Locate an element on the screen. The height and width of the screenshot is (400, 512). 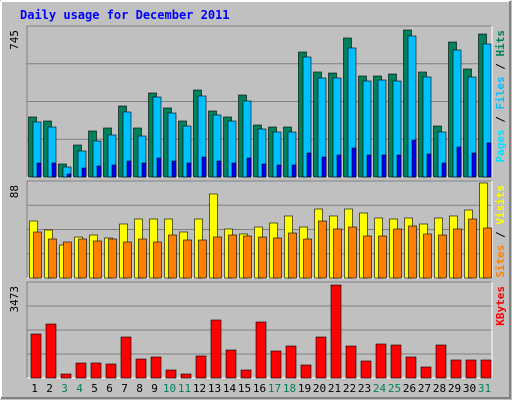
y-axis-max-label: 745 is located at coordinates (14, 40).